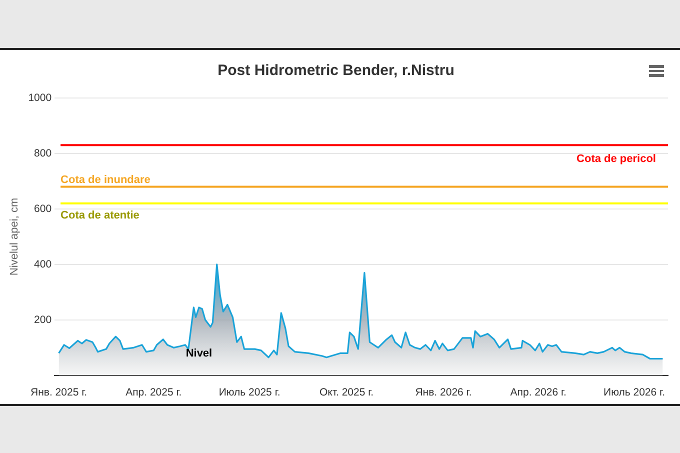 This screenshot has width=680, height=453. I want to click on y-tick-label: 600, so click(43, 208).